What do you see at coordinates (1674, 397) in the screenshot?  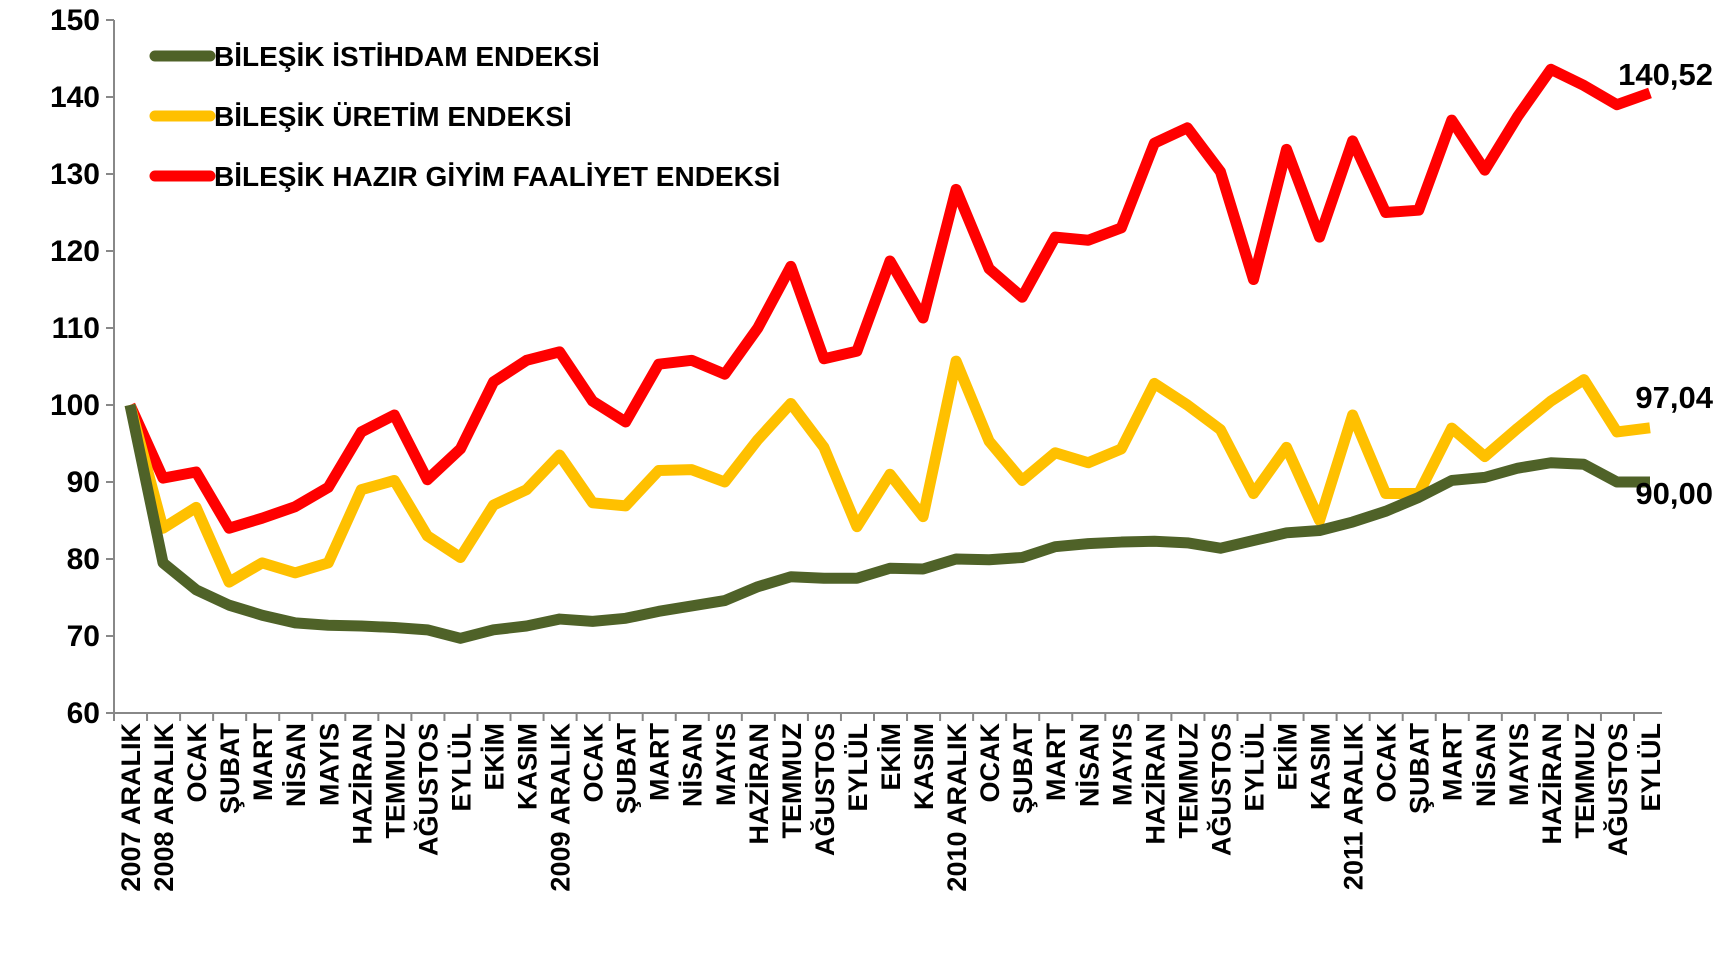 I see `data-label: 97,04` at bounding box center [1674, 397].